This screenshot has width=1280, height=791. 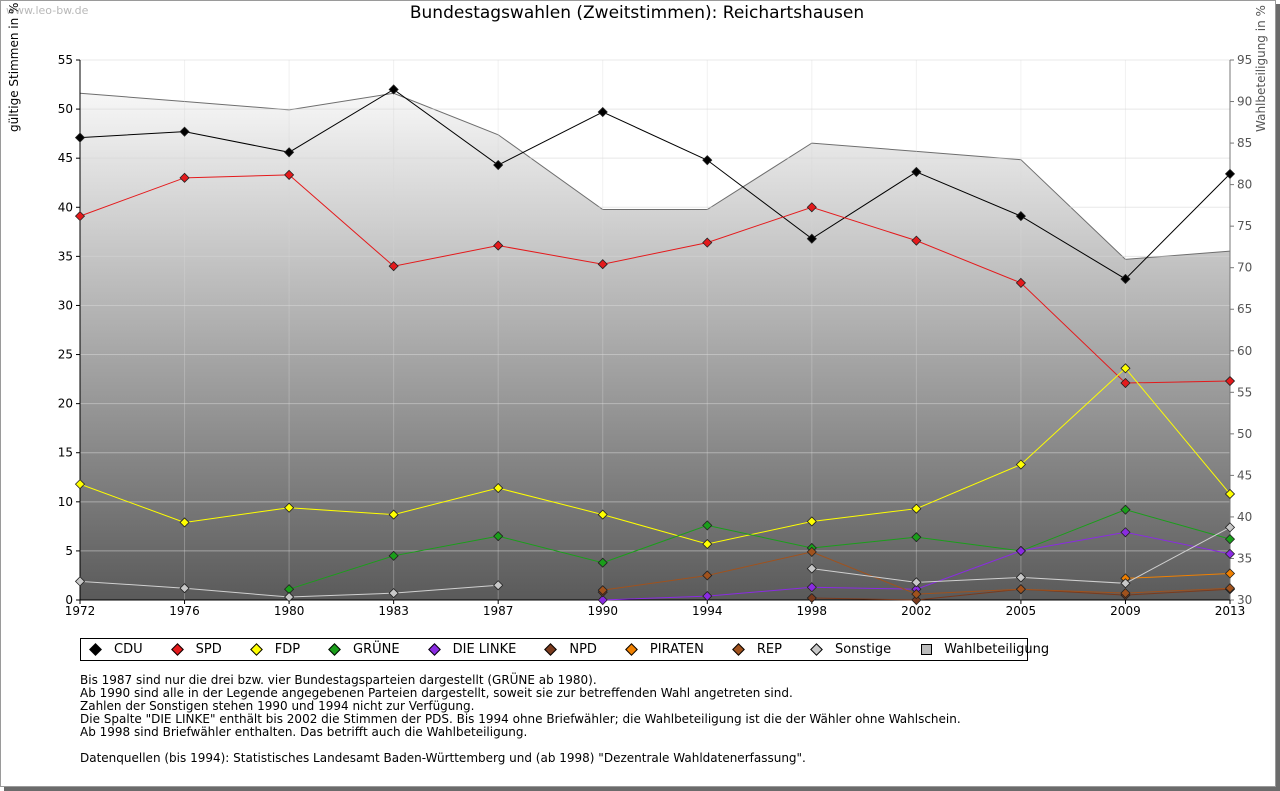 I want to click on y-tick-label: 45, so click(x=65, y=158).